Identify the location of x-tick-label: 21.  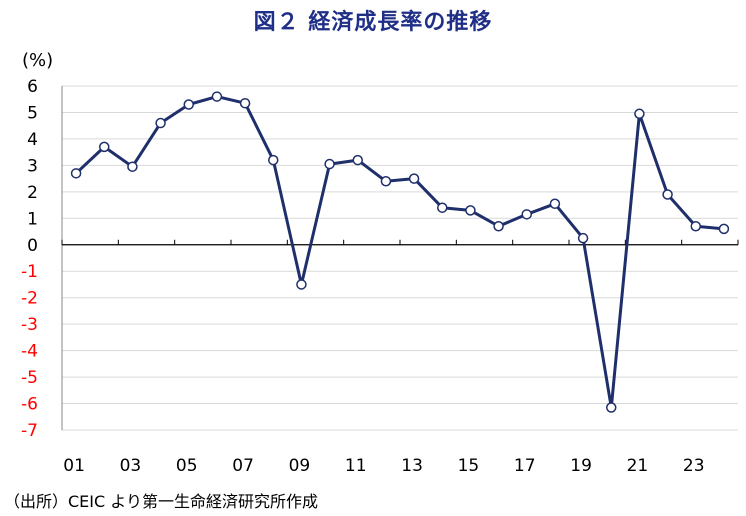
(638, 466).